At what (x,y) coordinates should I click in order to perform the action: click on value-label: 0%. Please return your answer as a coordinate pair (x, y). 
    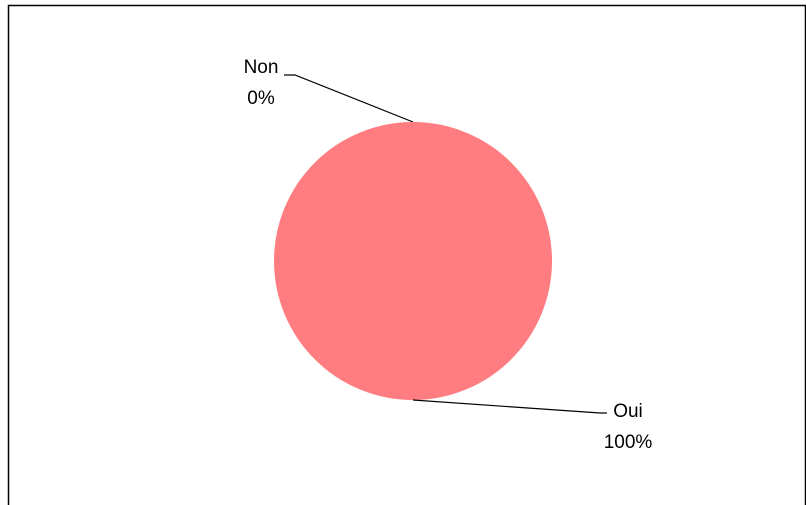
    Looking at the image, I should click on (261, 98).